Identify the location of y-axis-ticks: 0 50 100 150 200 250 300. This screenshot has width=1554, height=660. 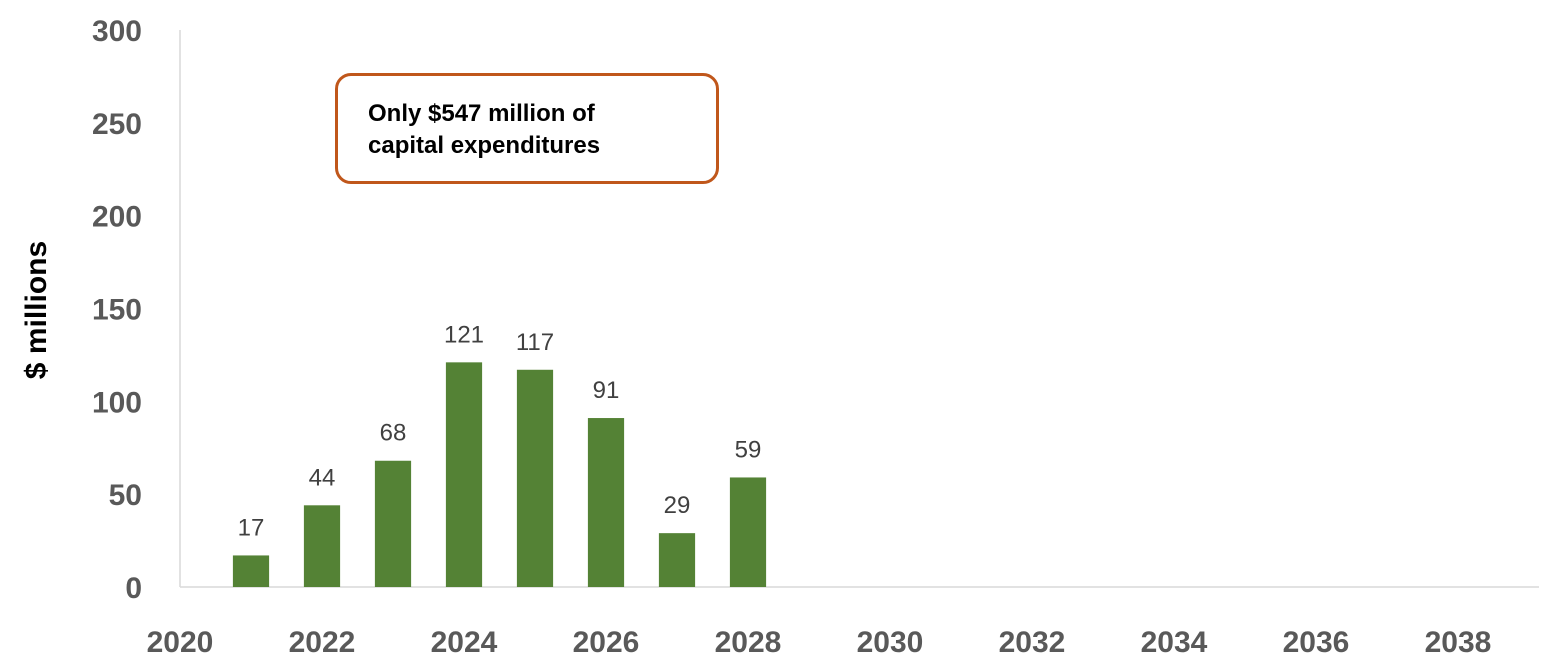
(117, 310).